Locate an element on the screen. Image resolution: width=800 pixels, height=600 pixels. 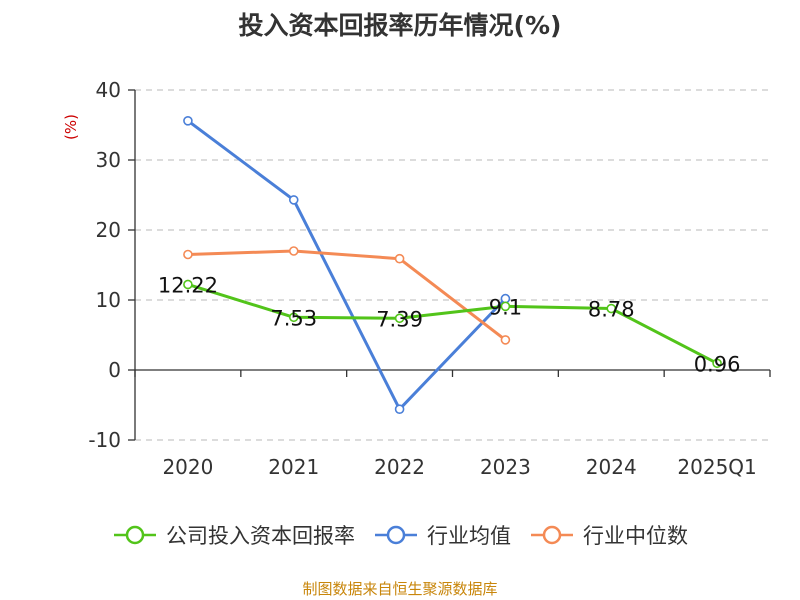
data-label: 7.53 is located at coordinates (293, 318).